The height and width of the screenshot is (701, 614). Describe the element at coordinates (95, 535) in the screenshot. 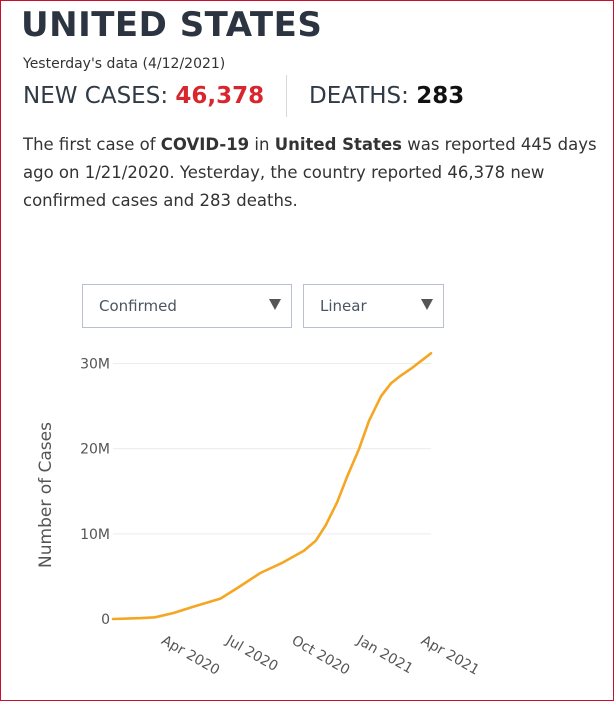

I see `y-tick-label: 10M` at that location.